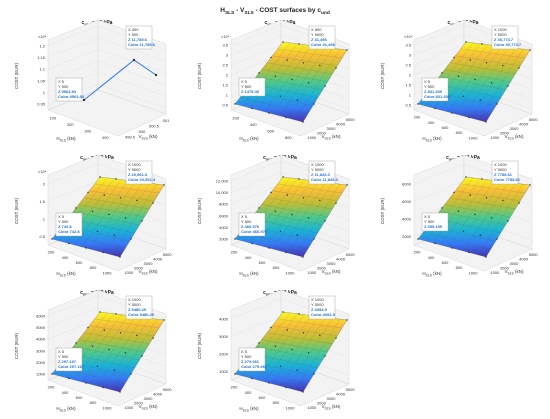 The width and height of the screenshot is (550, 419). Describe the element at coordinates (275, 11) in the screenshot. I see `figure-title: HSLS - VSLS - COST surfaces by cund` at that location.